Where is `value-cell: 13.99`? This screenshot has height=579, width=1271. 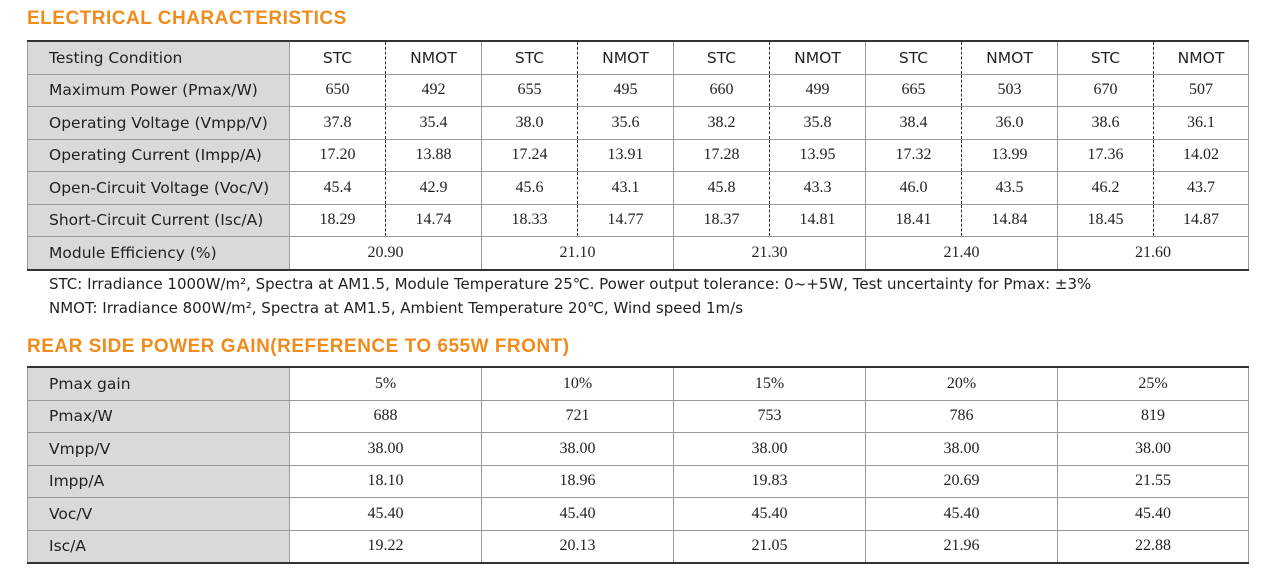
value-cell: 13.99 is located at coordinates (1009, 155).